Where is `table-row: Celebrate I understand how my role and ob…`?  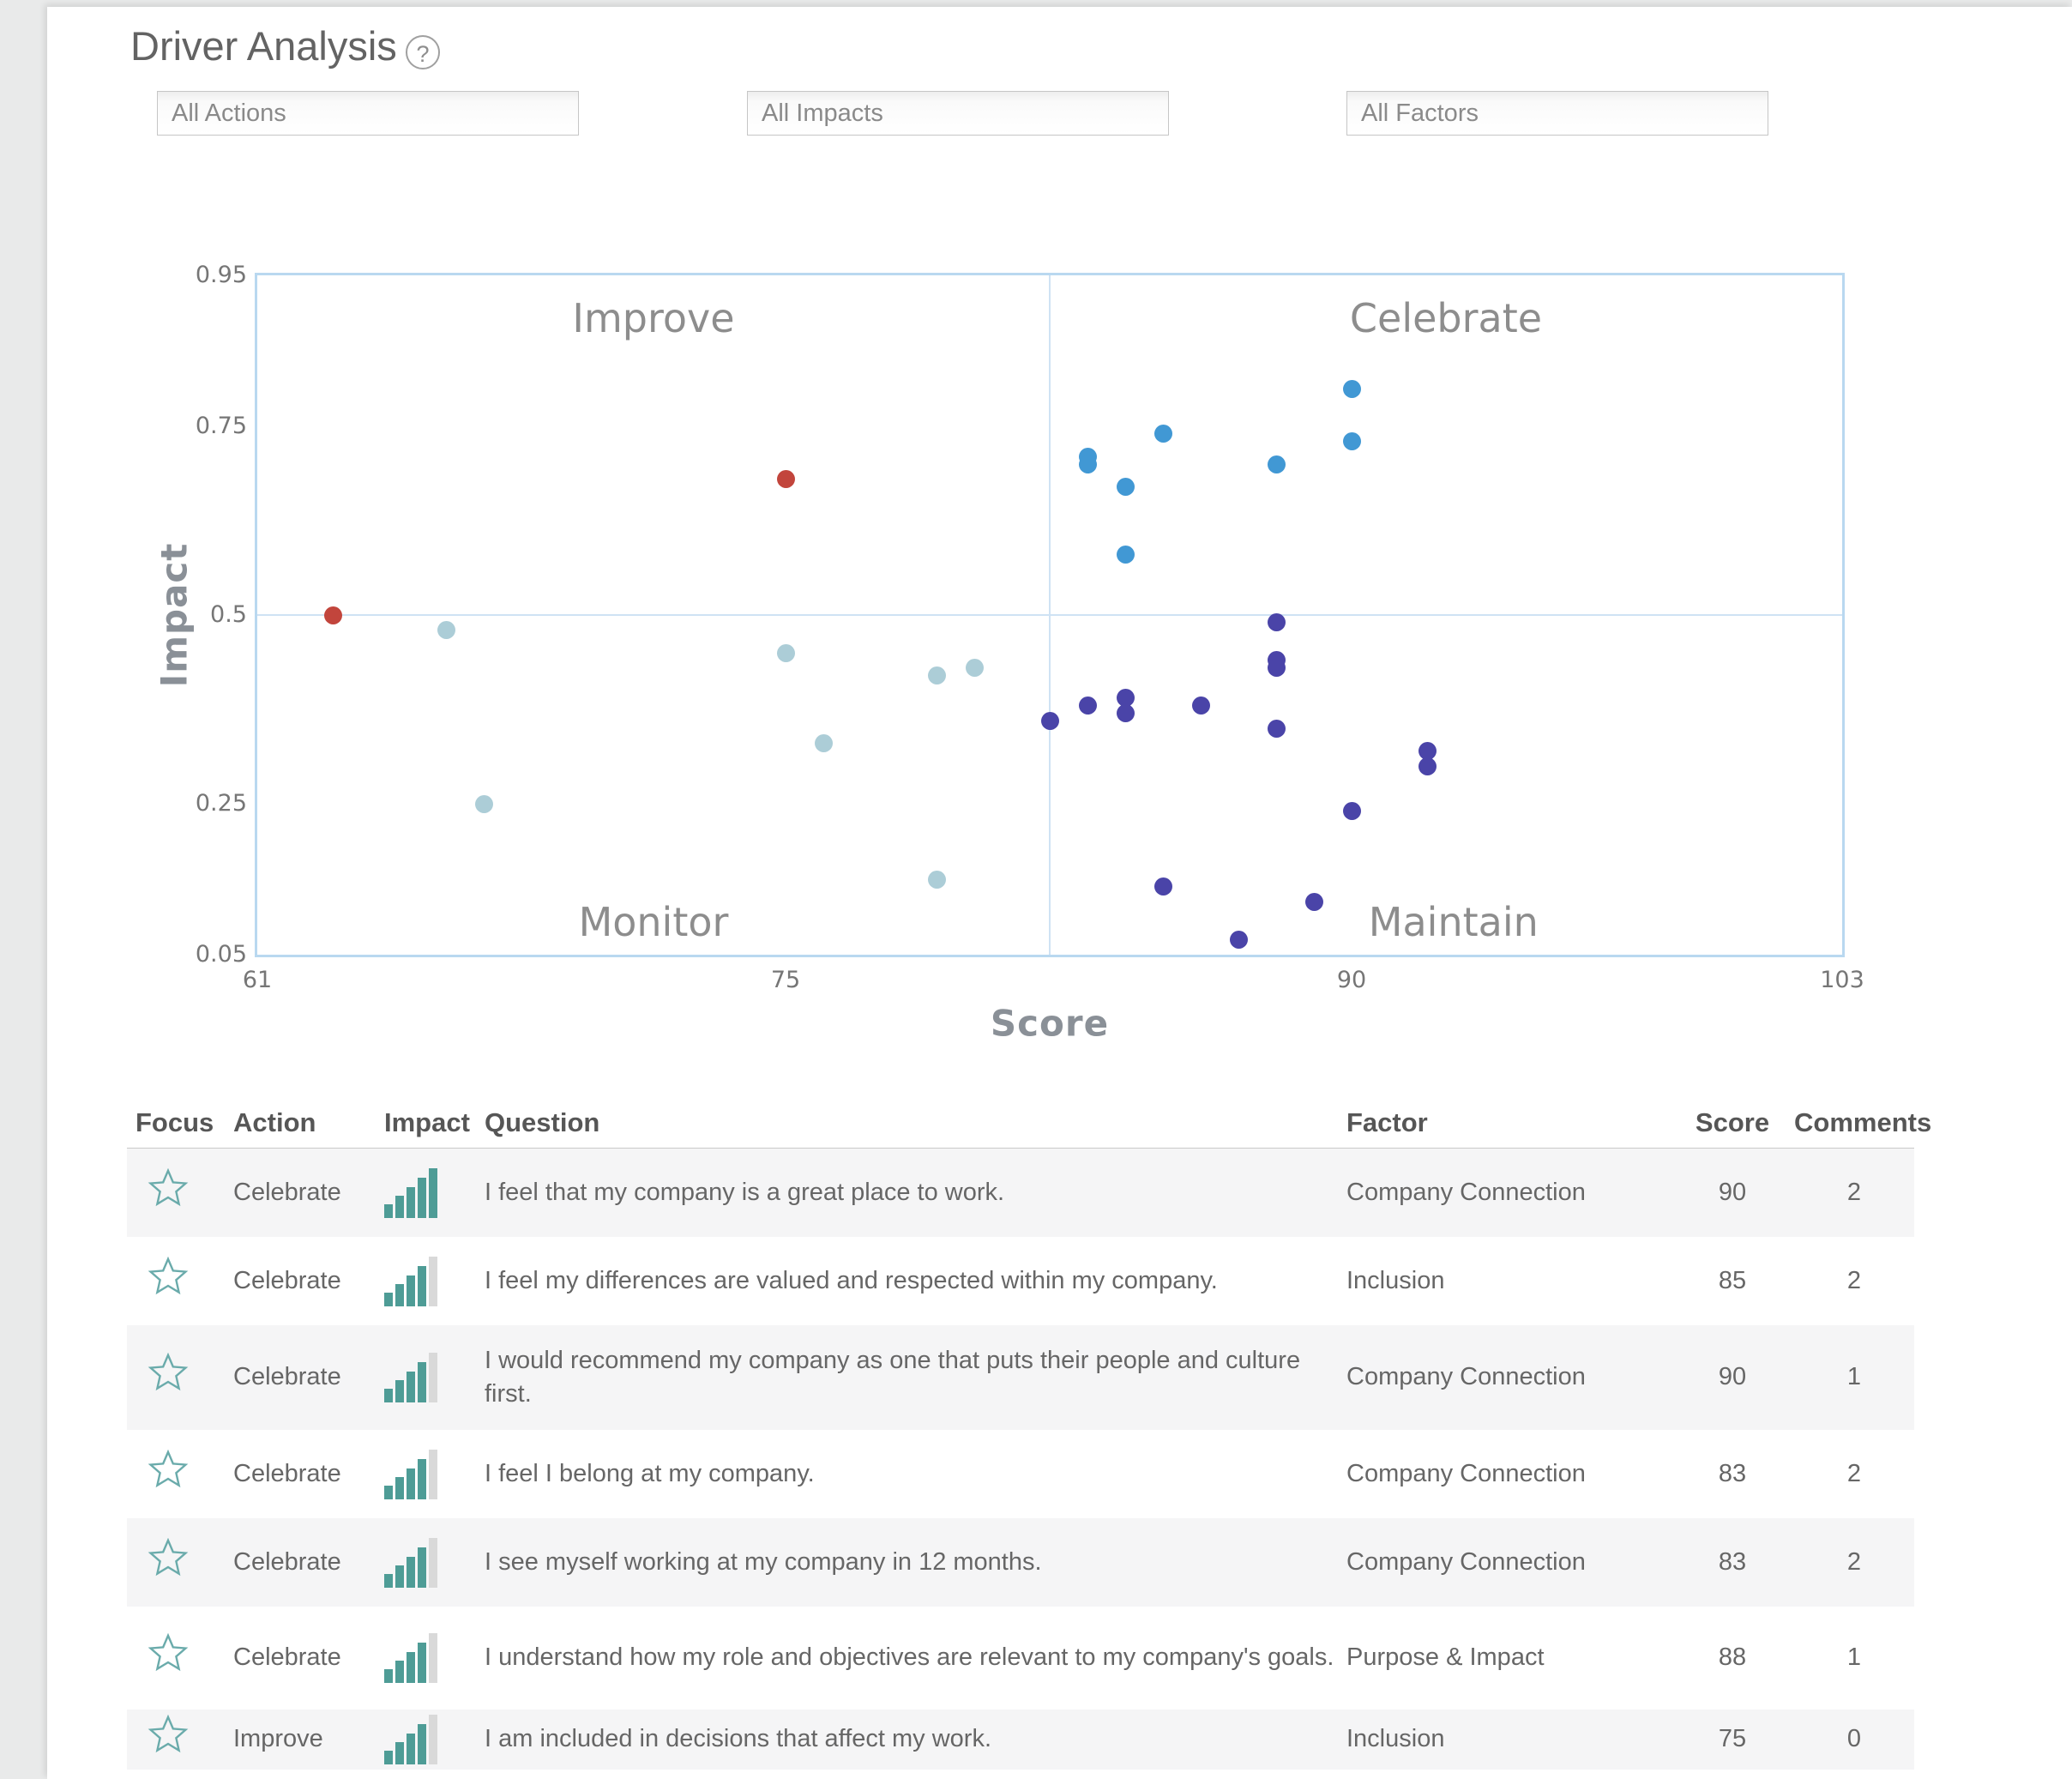 table-row: Celebrate I understand how my role and ob… is located at coordinates (1020, 1658).